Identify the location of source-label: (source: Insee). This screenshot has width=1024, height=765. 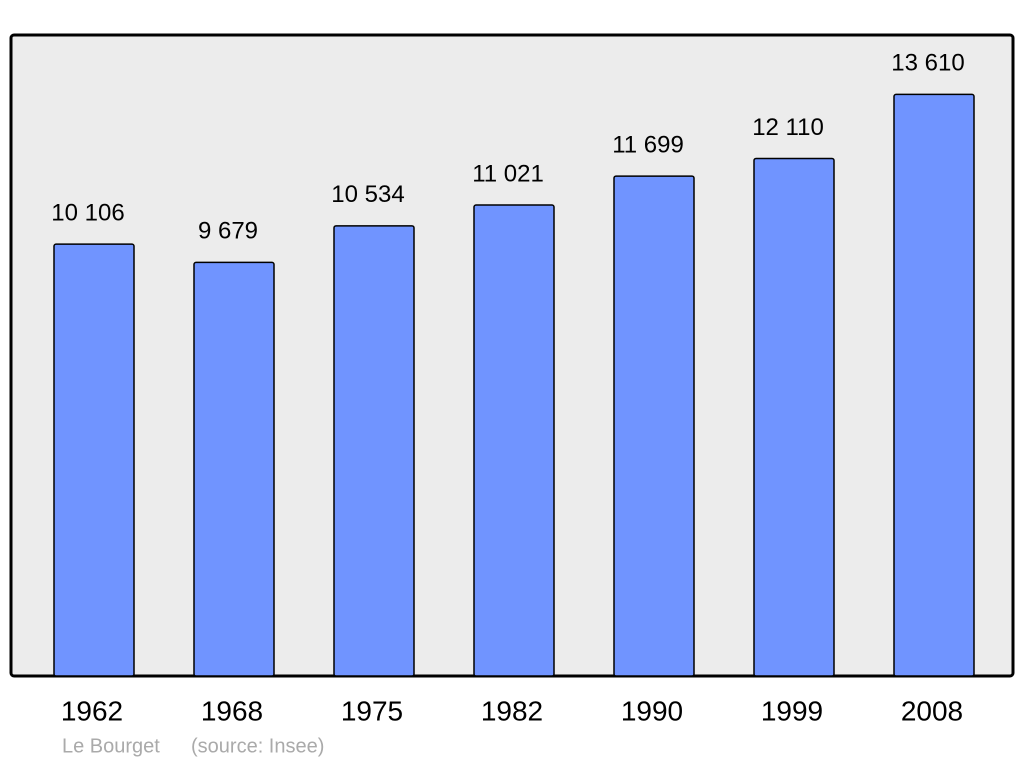
(257, 746).